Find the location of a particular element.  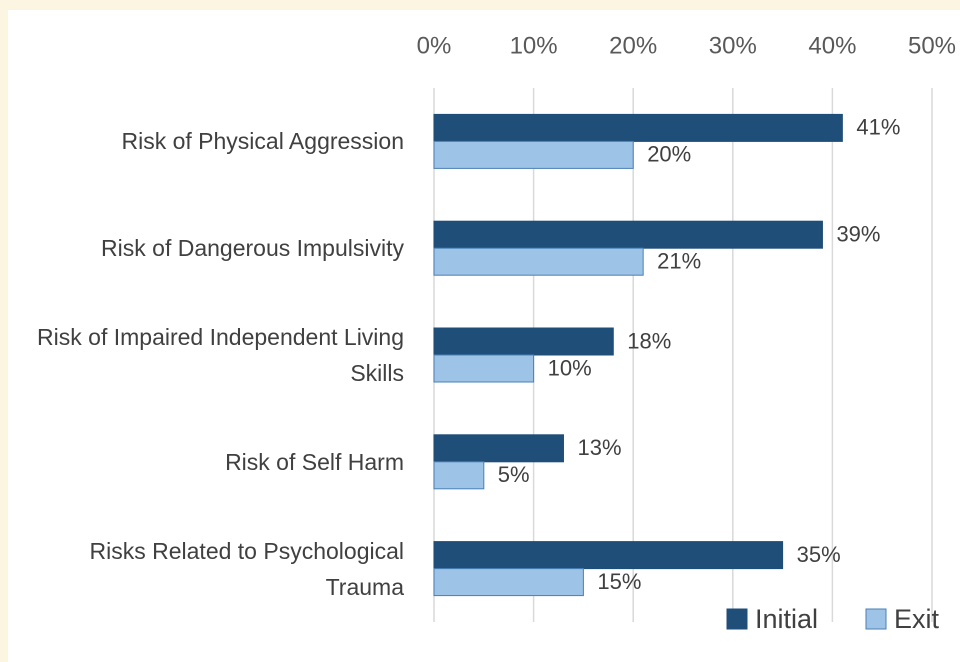

x-tick-label: 40% is located at coordinates (832, 45).